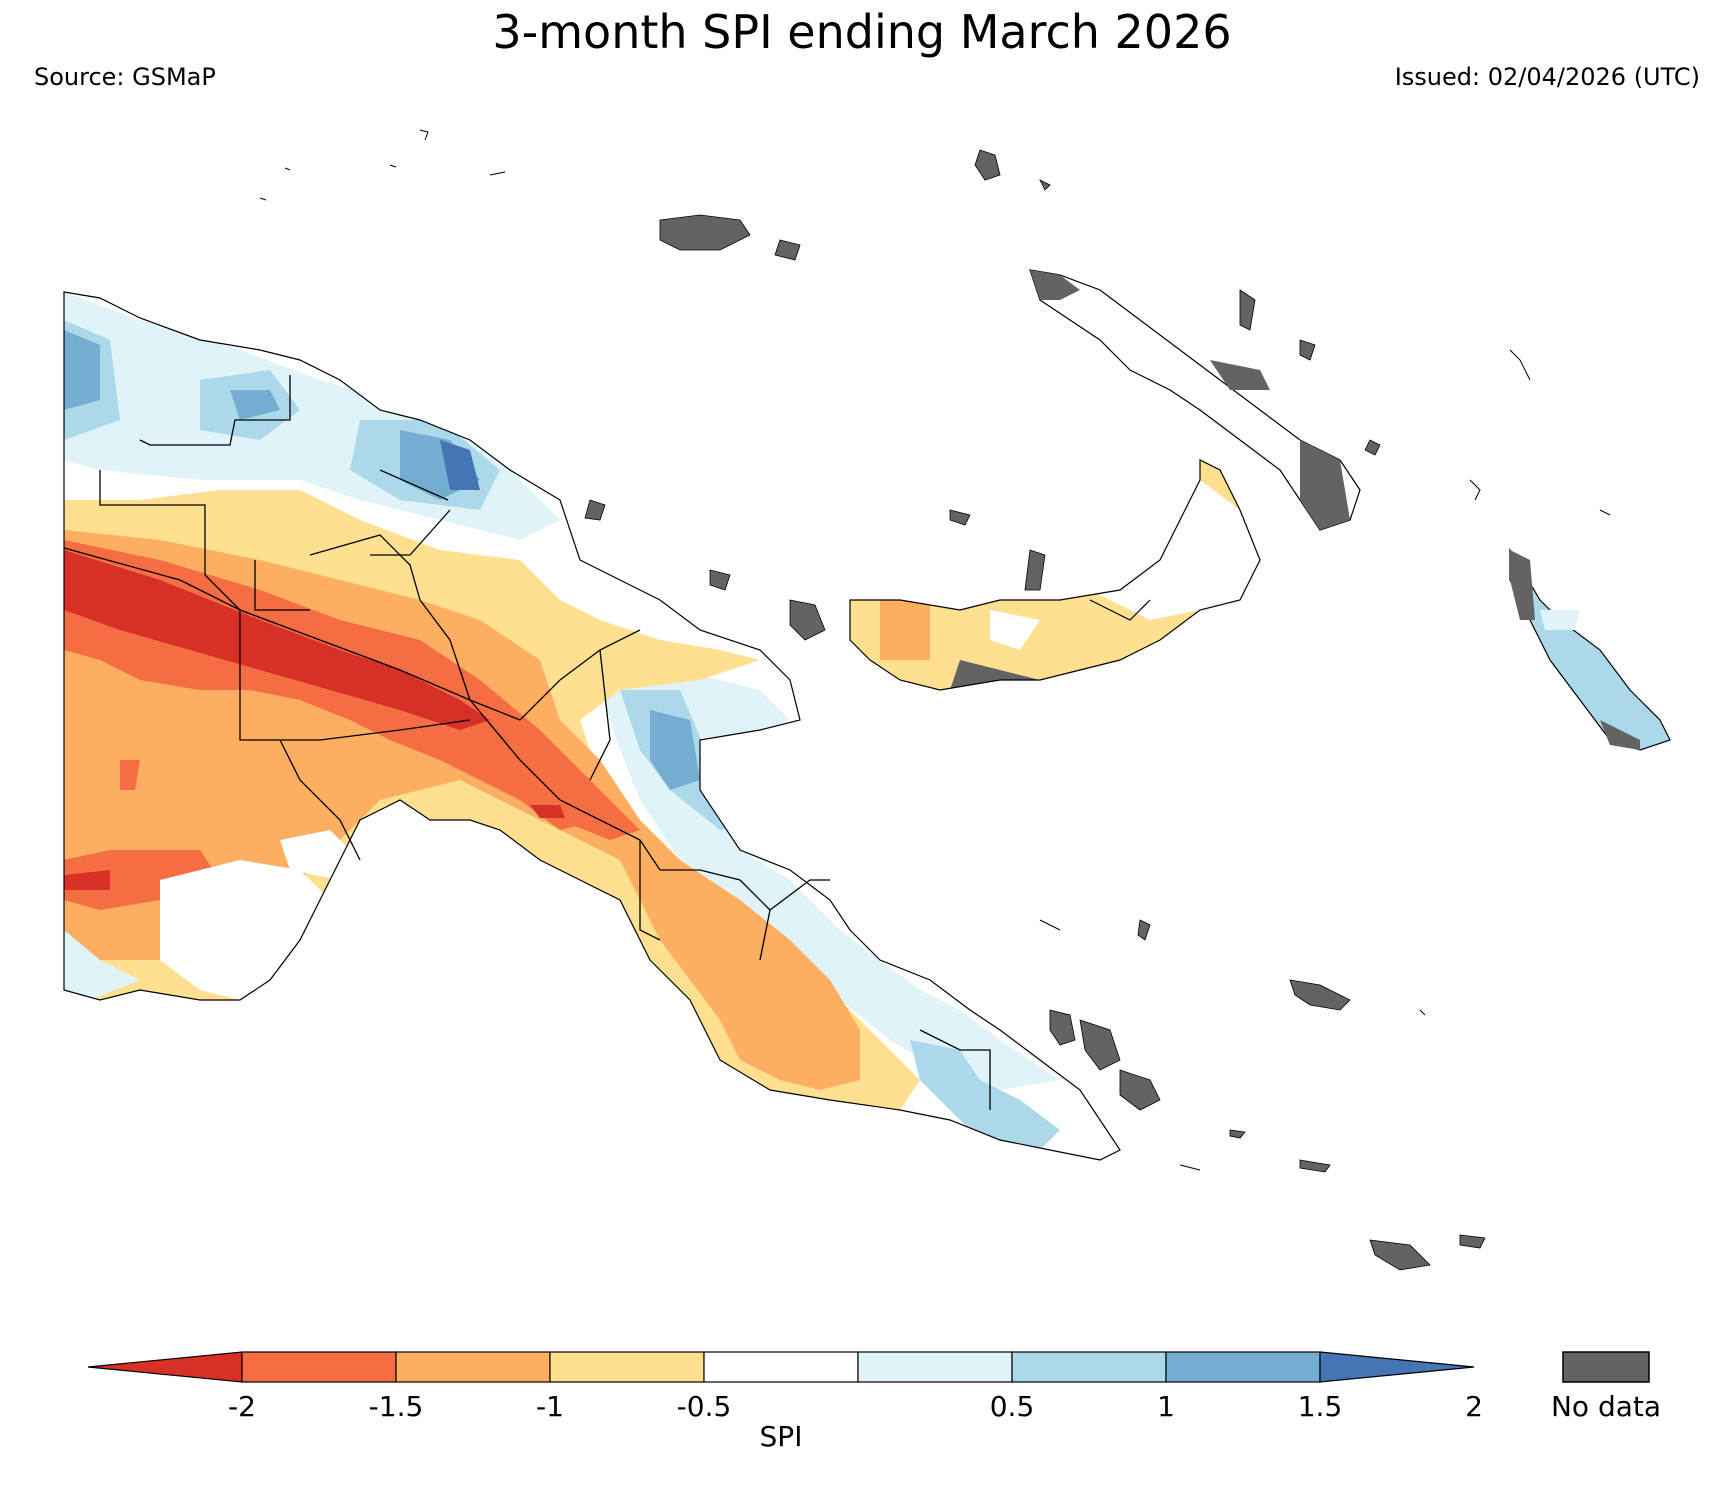 This screenshot has height=1494, width=1724. I want to click on map-title: 3-month SPI ending March 2026, so click(862, 32).